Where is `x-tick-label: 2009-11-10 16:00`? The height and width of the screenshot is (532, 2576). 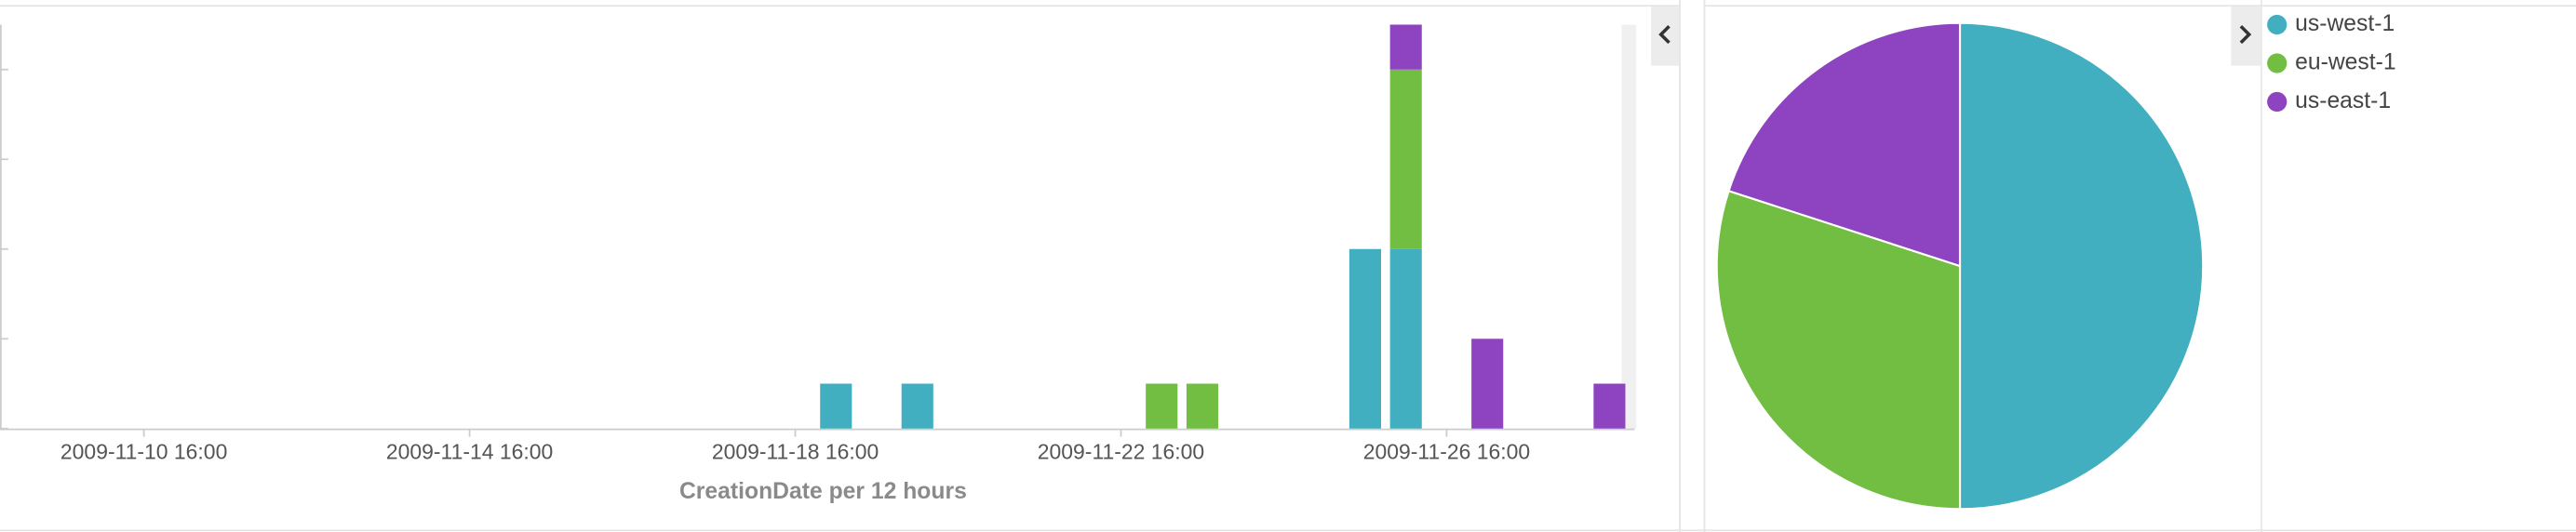
x-tick-label: 2009-11-10 16:00 is located at coordinates (143, 451).